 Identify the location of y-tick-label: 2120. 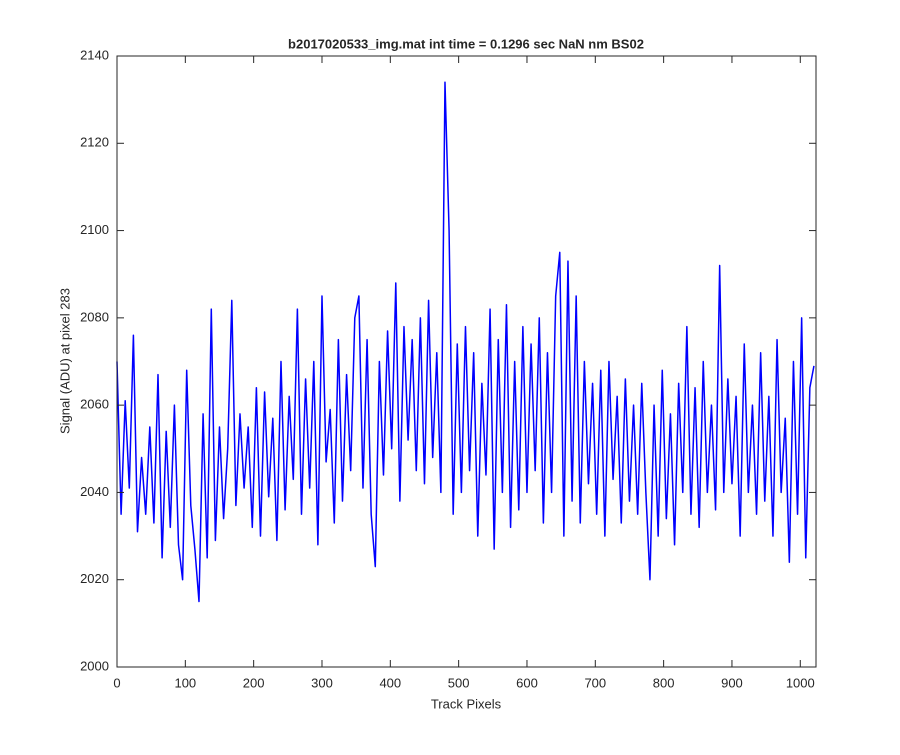
(94, 142).